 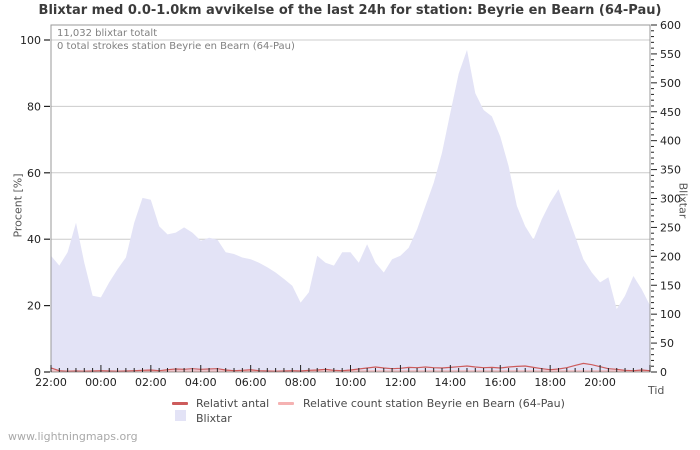 What do you see at coordinates (34, 306) in the screenshot?
I see `left-tick-label: 20` at bounding box center [34, 306].